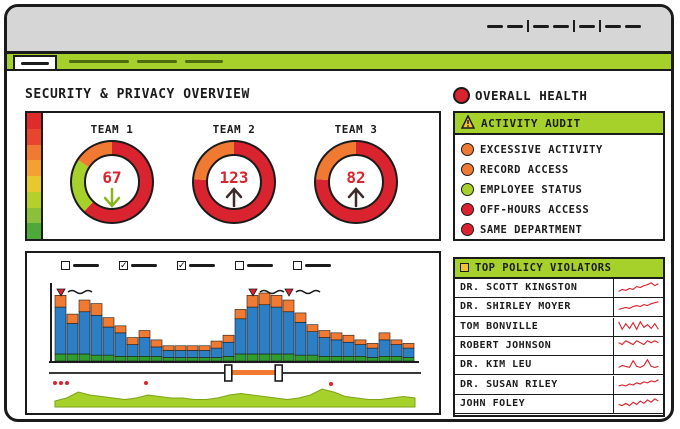 The height and width of the screenshot is (429, 680). I want to click on range-handle-right, so click(278, 373).